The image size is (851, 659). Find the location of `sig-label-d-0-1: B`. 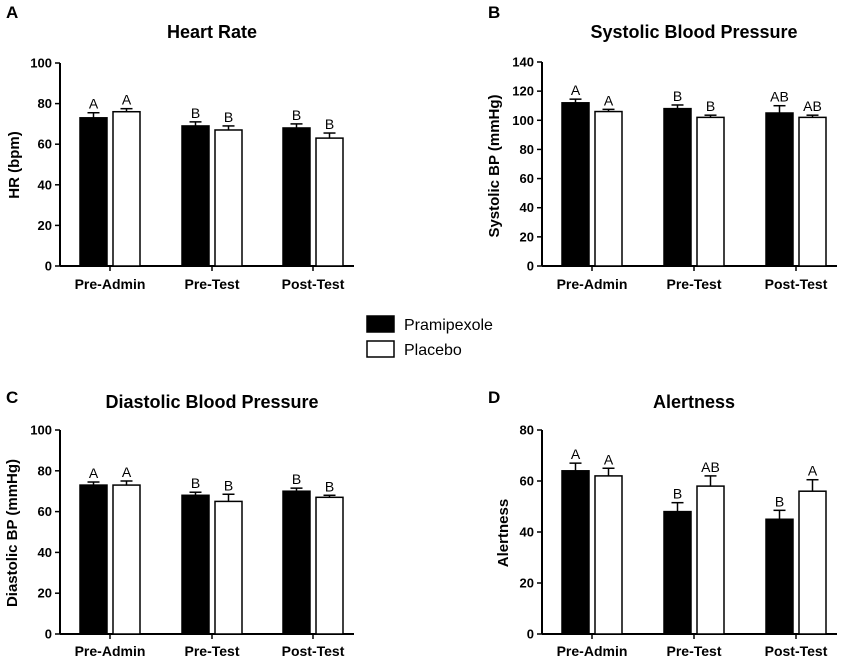

sig-label-d-0-1: B is located at coordinates (677, 494).